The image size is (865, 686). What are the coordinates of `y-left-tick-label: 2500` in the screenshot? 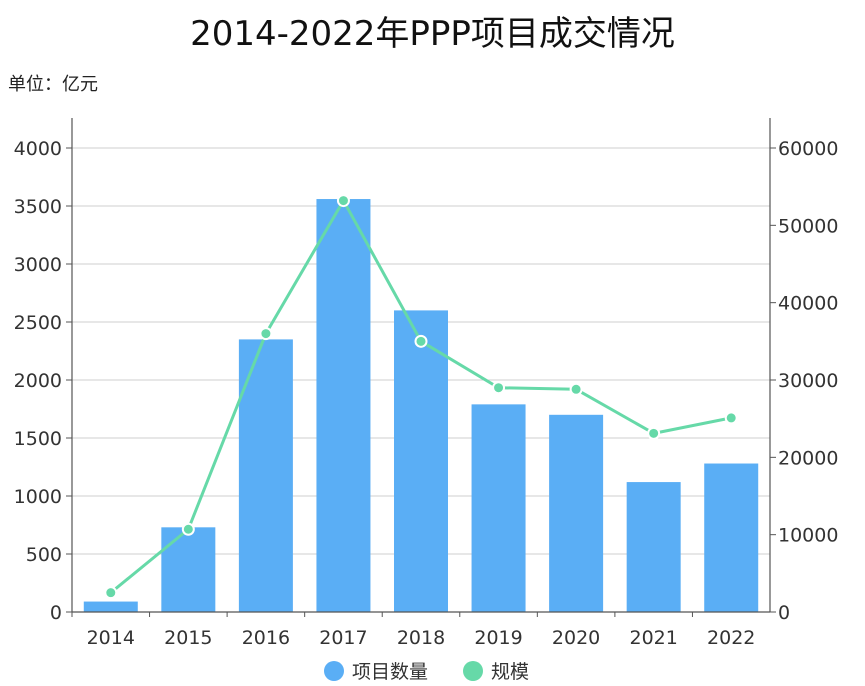 It's located at (38, 323).